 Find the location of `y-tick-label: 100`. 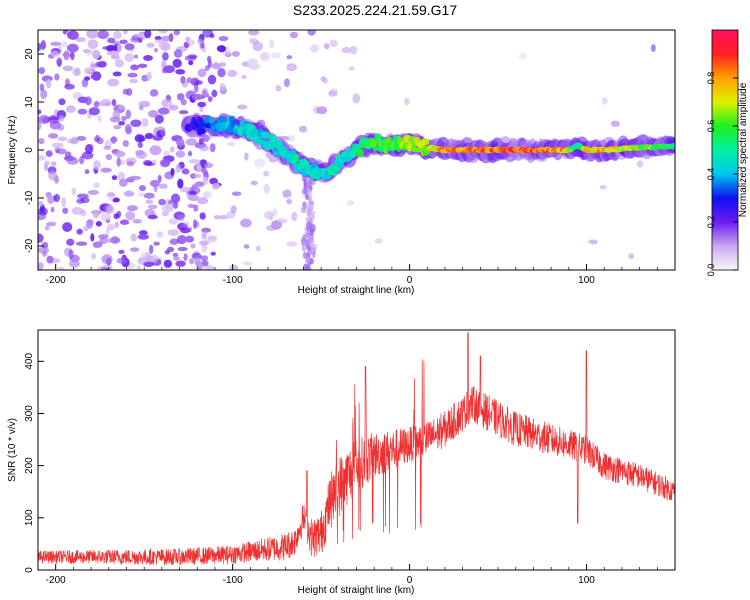

y-tick-label: 100 is located at coordinates (29, 517).